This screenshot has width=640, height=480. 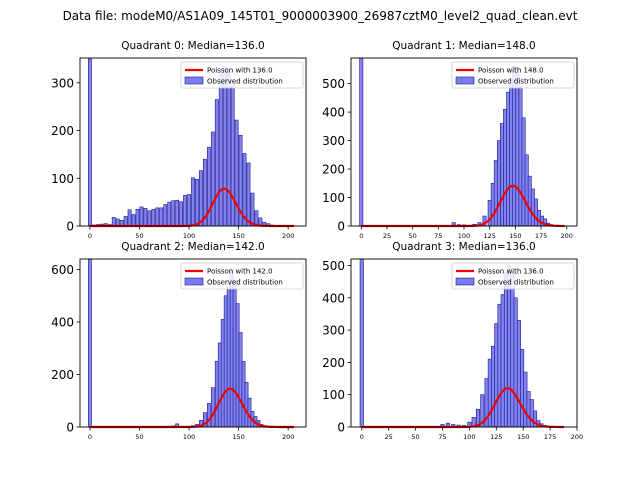 What do you see at coordinates (463, 247) in the screenshot?
I see `subplot-title: Quadrant 3: Median=136.0` at bounding box center [463, 247].